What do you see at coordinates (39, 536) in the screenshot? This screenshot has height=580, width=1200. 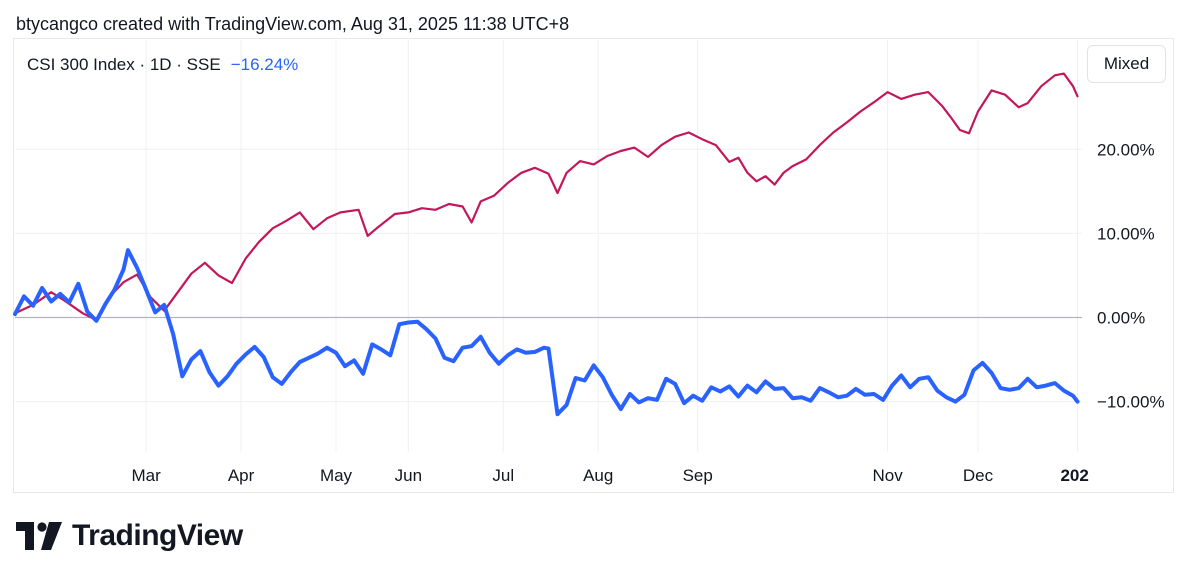 I see `tradingview-logo-icon` at bounding box center [39, 536].